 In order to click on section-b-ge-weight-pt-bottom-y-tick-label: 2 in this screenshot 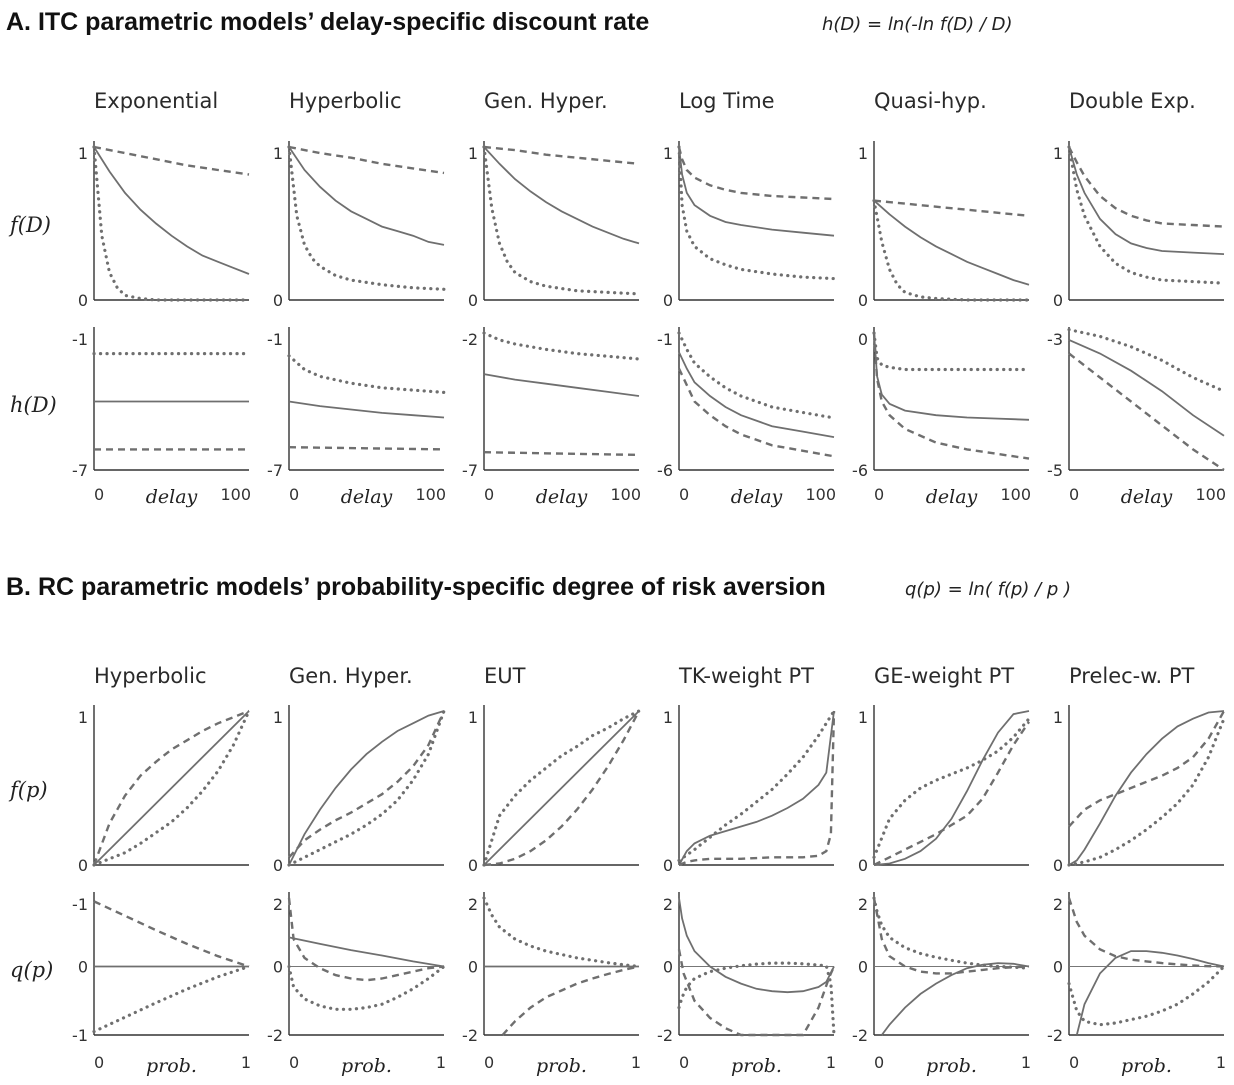, I will do `click(863, 904)`.